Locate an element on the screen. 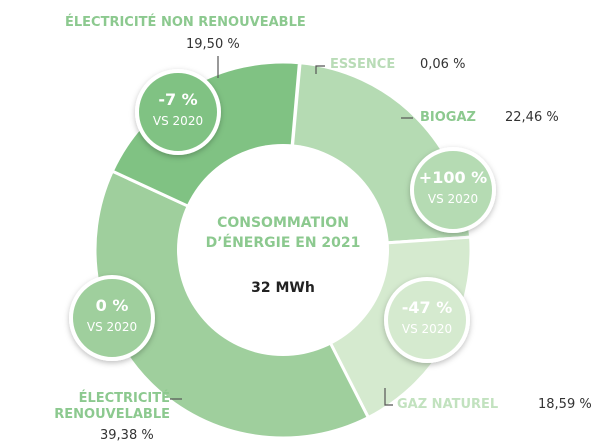  badge-value: -7 % is located at coordinates (178, 99).